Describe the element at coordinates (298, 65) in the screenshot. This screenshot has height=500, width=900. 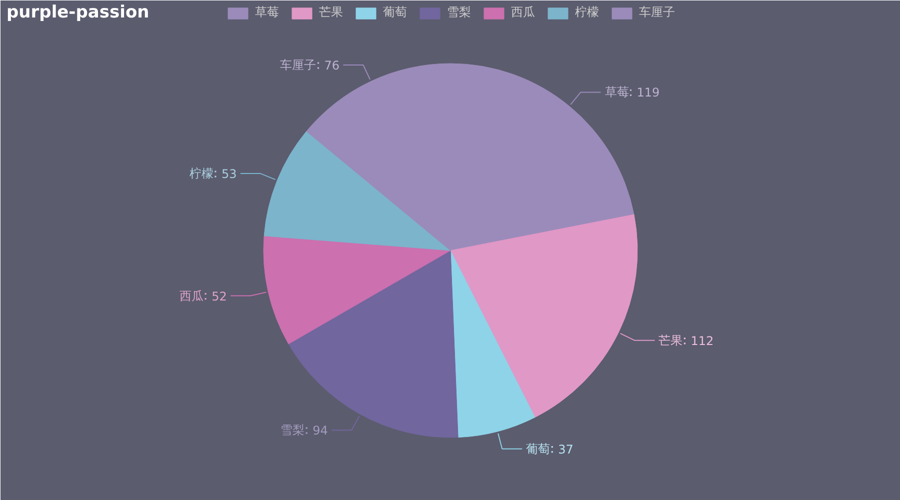
I see `slice-label: 车厘子` at that location.